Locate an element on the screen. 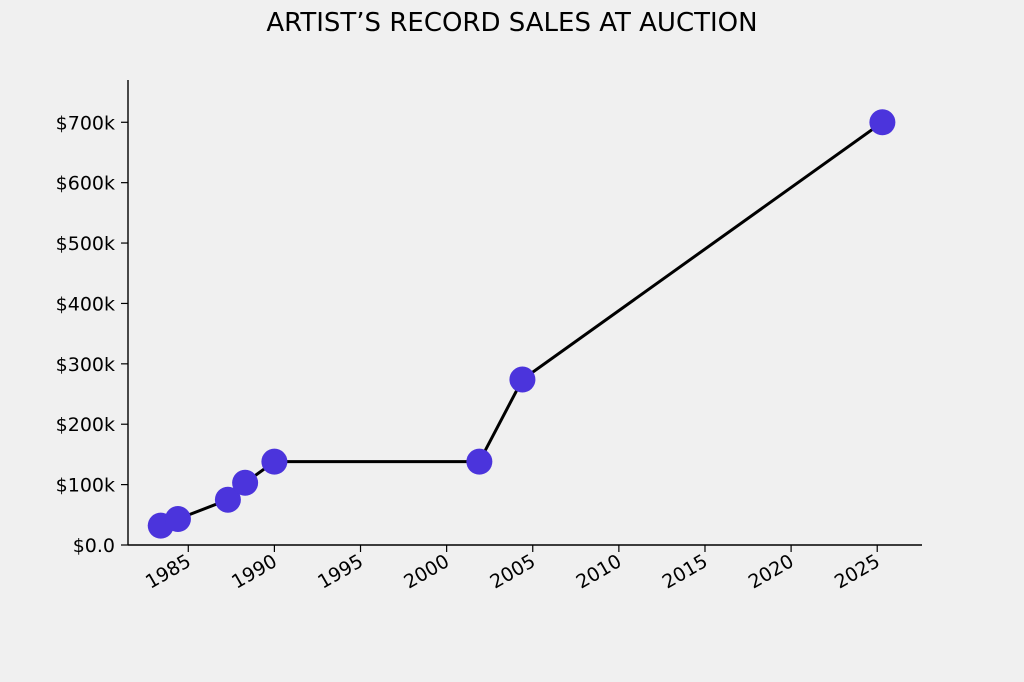  y-tick-label: $200k is located at coordinates (85, 425).